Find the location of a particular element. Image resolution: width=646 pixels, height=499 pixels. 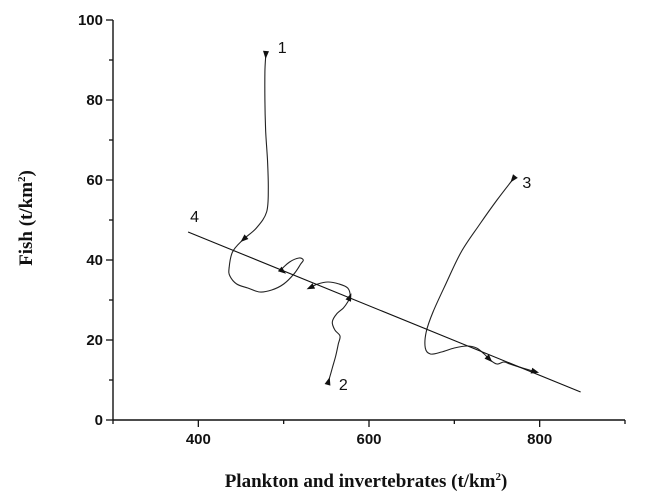

y-tick-label: 80 is located at coordinates (94, 100).